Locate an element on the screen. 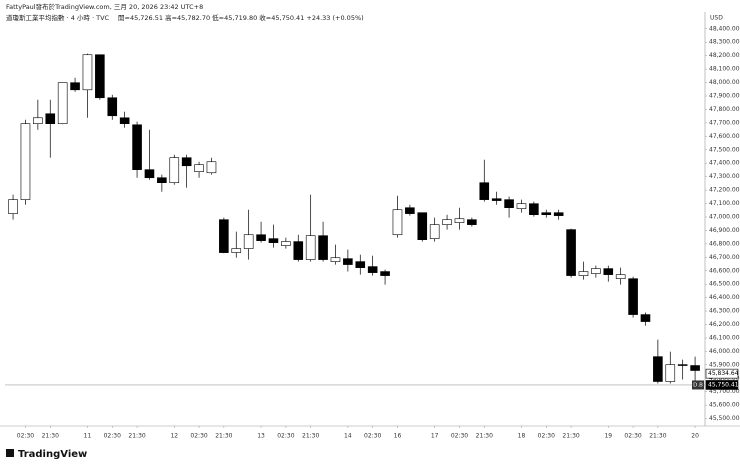  y-tick-label: 47,600.00 is located at coordinates (724, 136).